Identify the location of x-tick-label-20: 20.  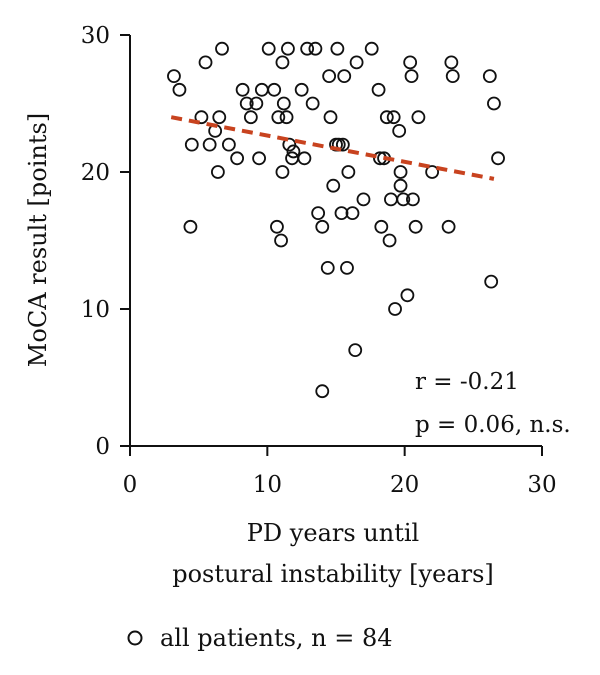
(404, 485).